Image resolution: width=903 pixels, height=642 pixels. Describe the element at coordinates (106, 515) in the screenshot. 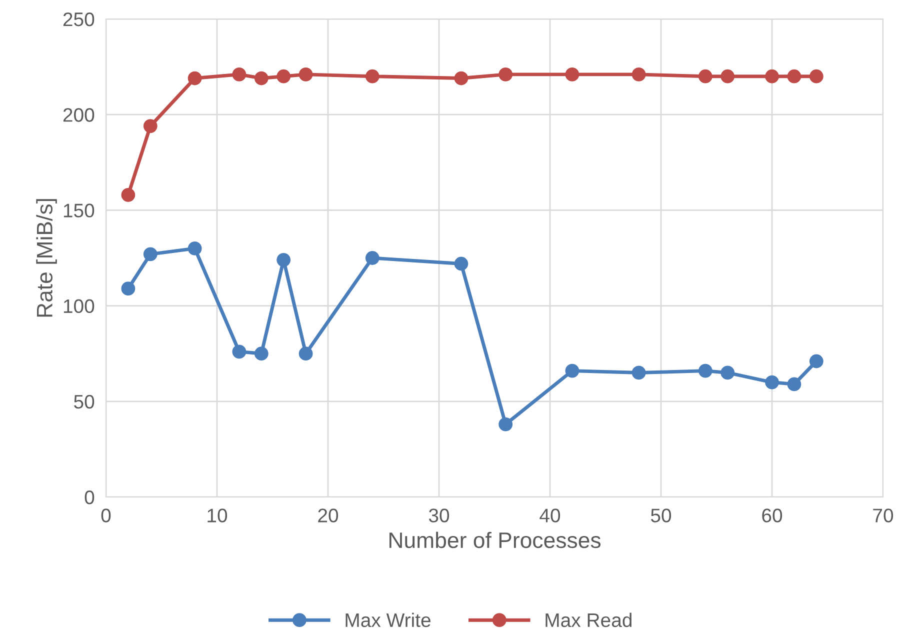

I see `x-tick-label: 0` at that location.